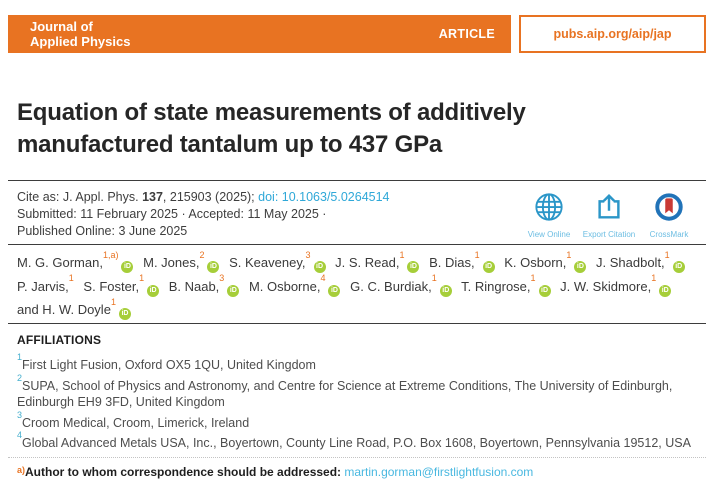  What do you see at coordinates (549, 234) in the screenshot?
I see `view-online-label: View Online` at bounding box center [549, 234].